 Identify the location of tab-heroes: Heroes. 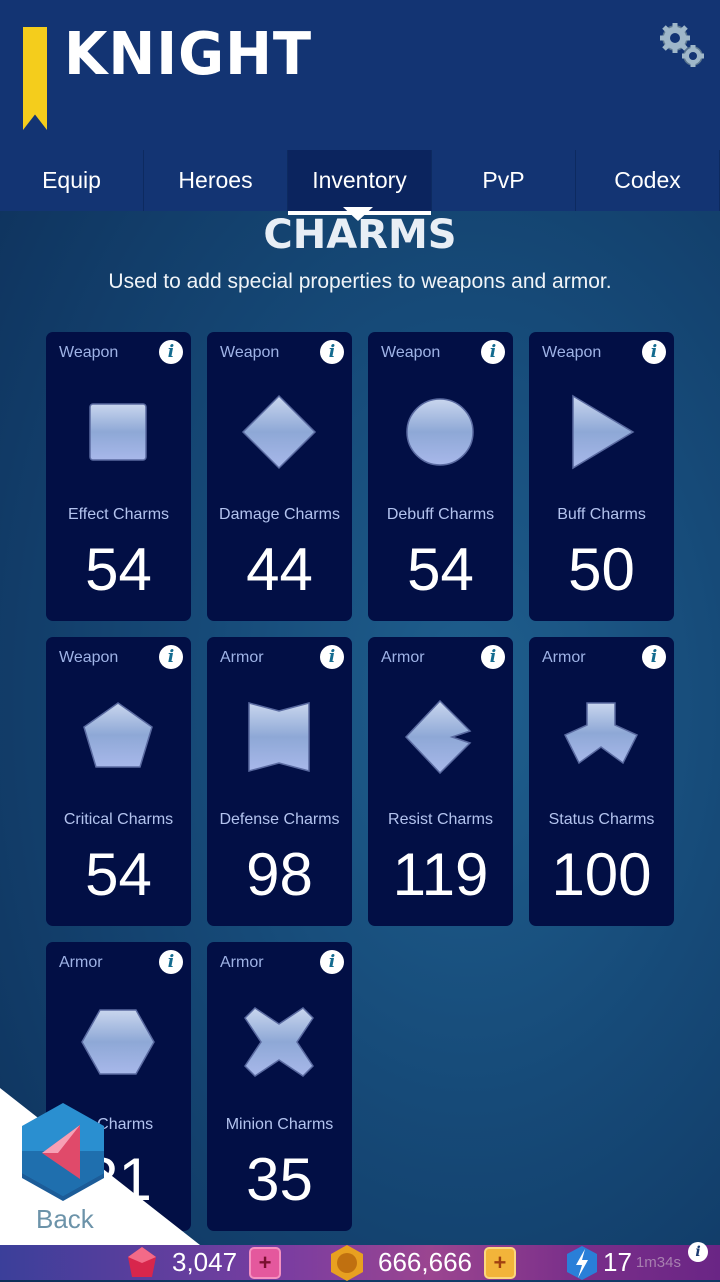
(216, 180).